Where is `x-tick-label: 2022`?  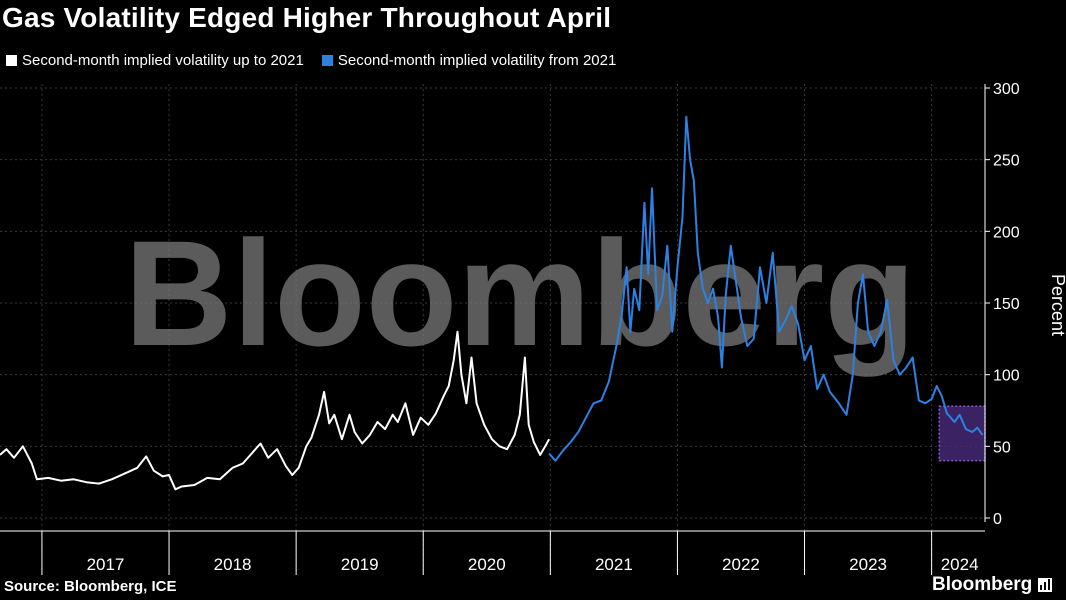
x-tick-label: 2022 is located at coordinates (741, 564).